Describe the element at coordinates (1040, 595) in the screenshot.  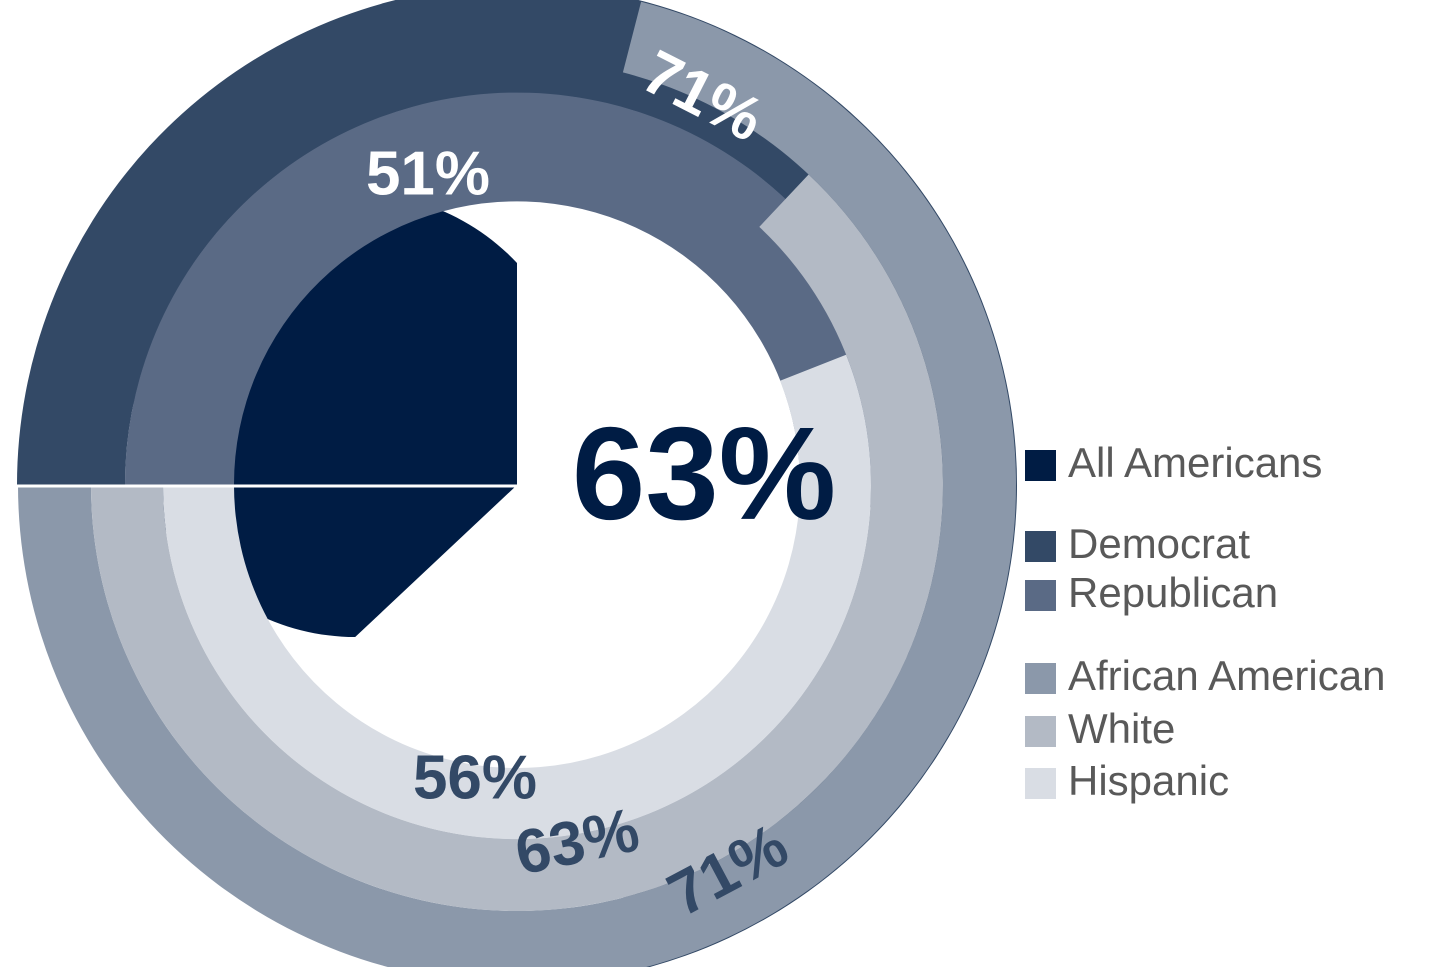
I see `legend-swatch-republican` at that location.